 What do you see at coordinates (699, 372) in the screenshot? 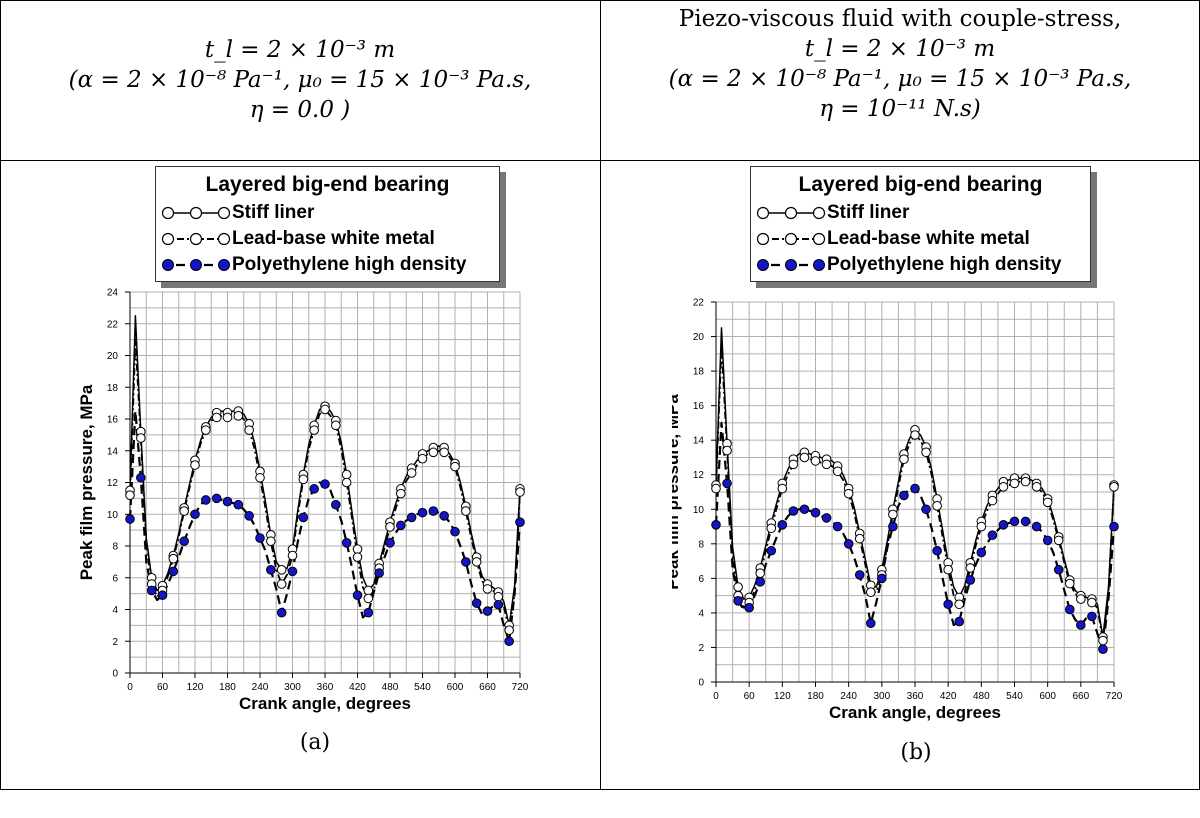
I see `chart-b-y-tick-label: 18` at bounding box center [699, 372].